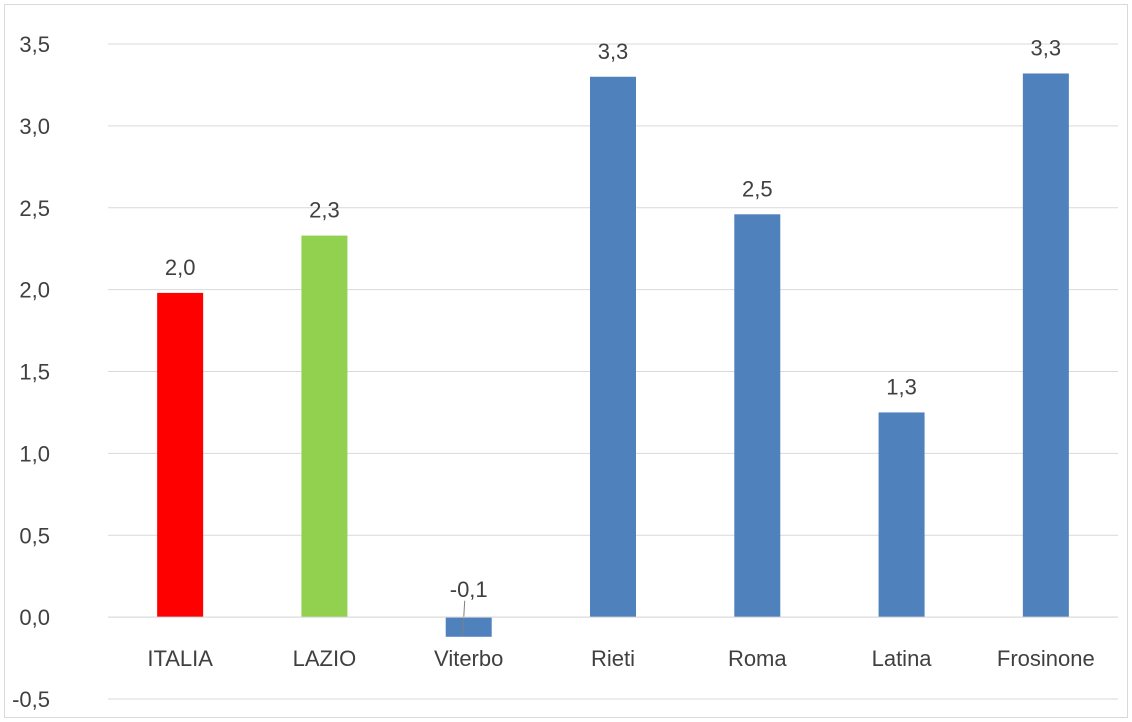  I want to click on data-label: 2,0, so click(180, 267).